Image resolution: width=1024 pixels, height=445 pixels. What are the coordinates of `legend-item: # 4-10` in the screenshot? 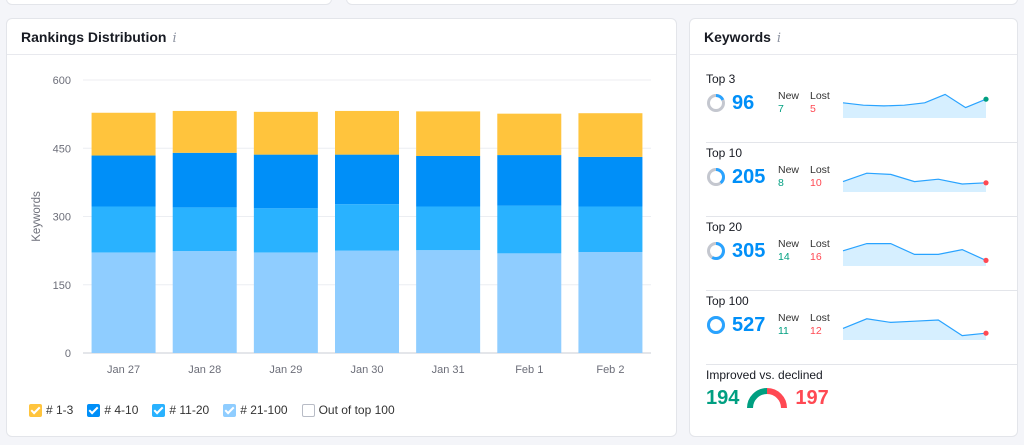 It's located at (112, 410).